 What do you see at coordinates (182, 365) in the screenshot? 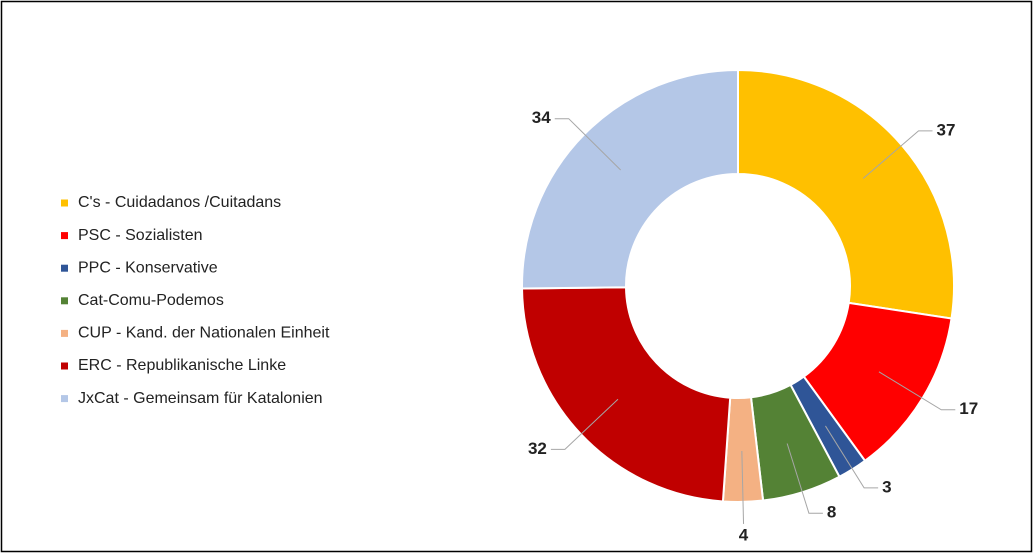
I see `legend-label: ERC - Republikanische Linke` at bounding box center [182, 365].